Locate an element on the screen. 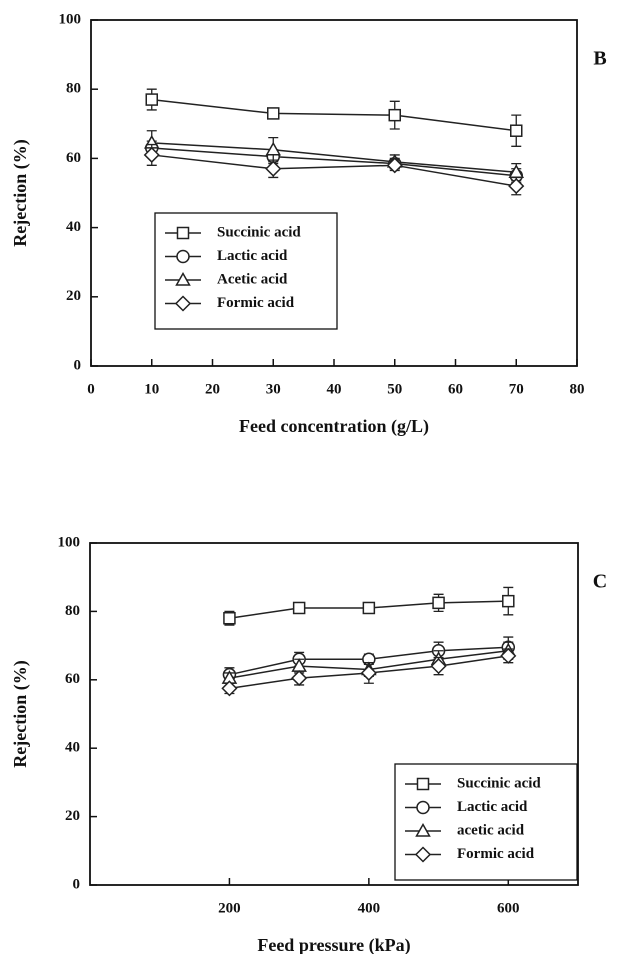 The width and height of the screenshot is (638, 954). x-axis-label: Feed concentration (g/L) is located at coordinates (334, 426).